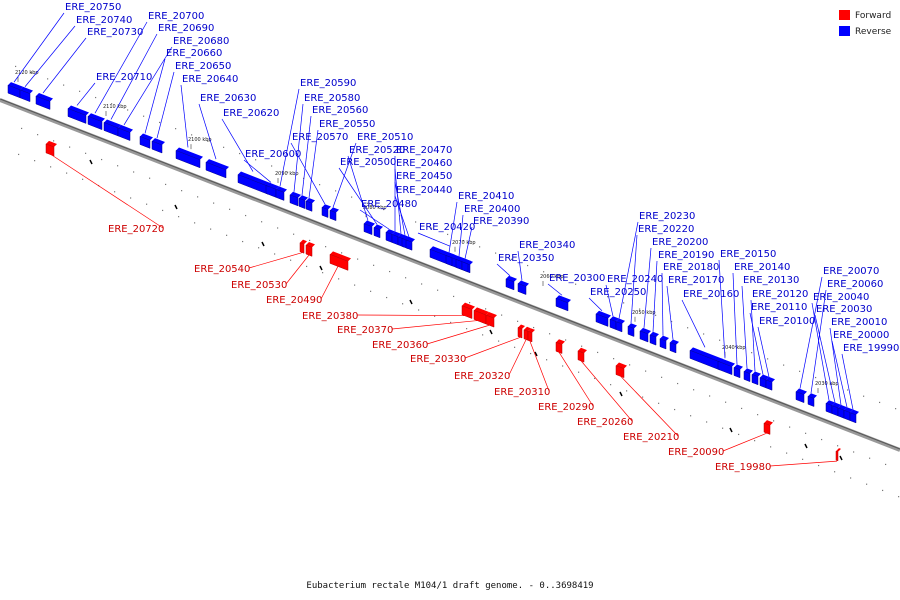  I want to click on gene-ere_20490: ERE_20490, so click(308, 278).